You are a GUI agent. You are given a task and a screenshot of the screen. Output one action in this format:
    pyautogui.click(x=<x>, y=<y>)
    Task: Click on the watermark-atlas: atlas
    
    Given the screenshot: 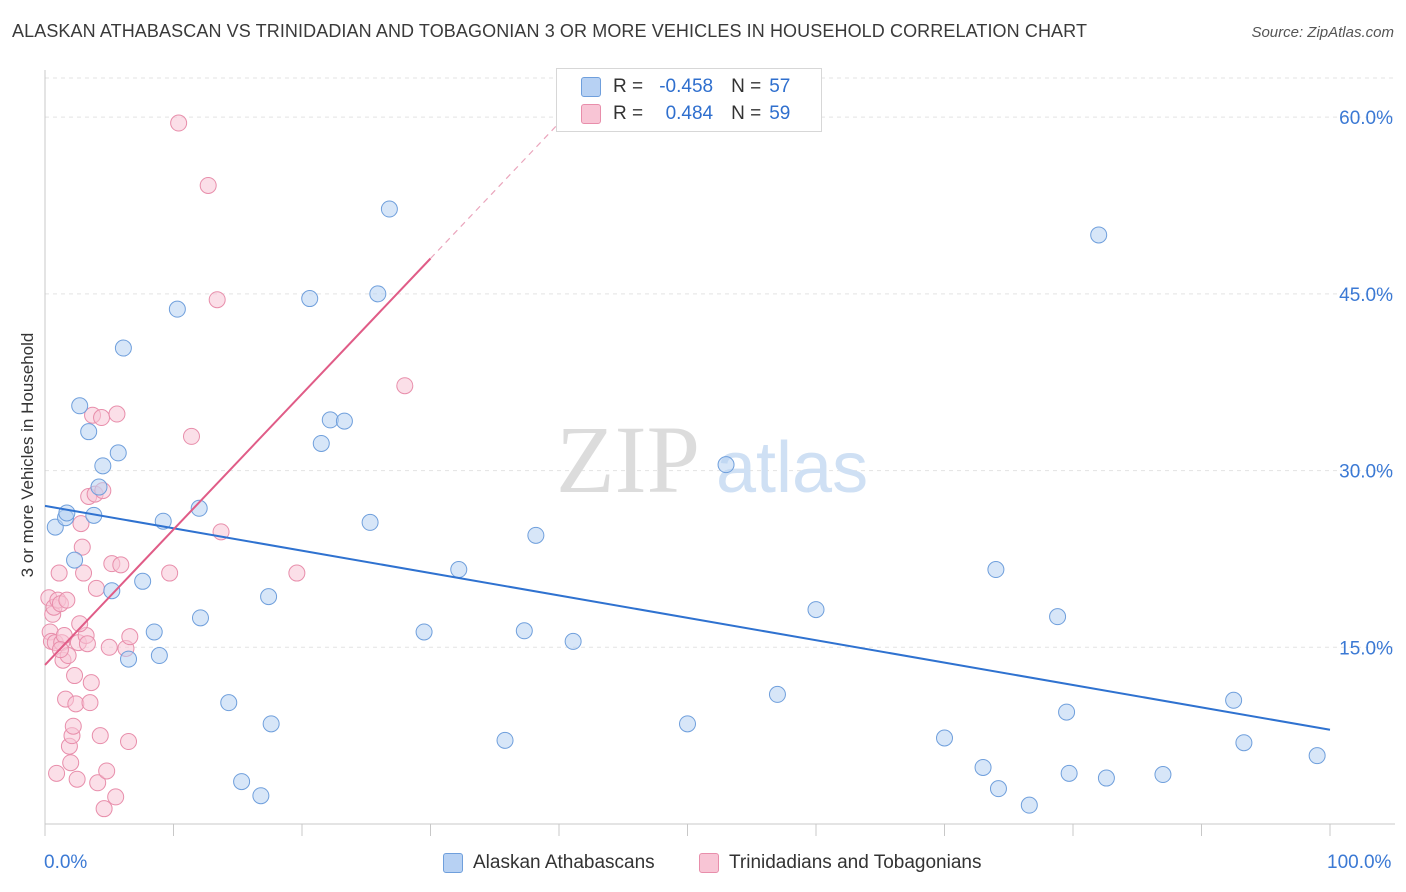 What is the action you would take?
    pyautogui.click(x=792, y=468)
    